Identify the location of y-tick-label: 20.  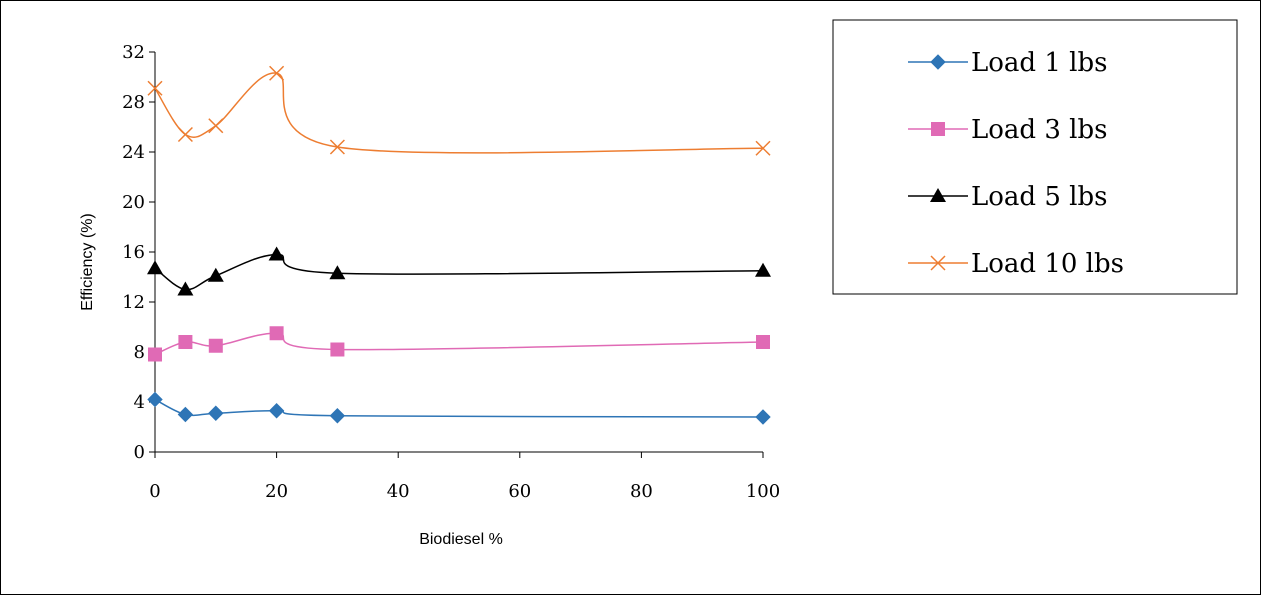
(133, 202).